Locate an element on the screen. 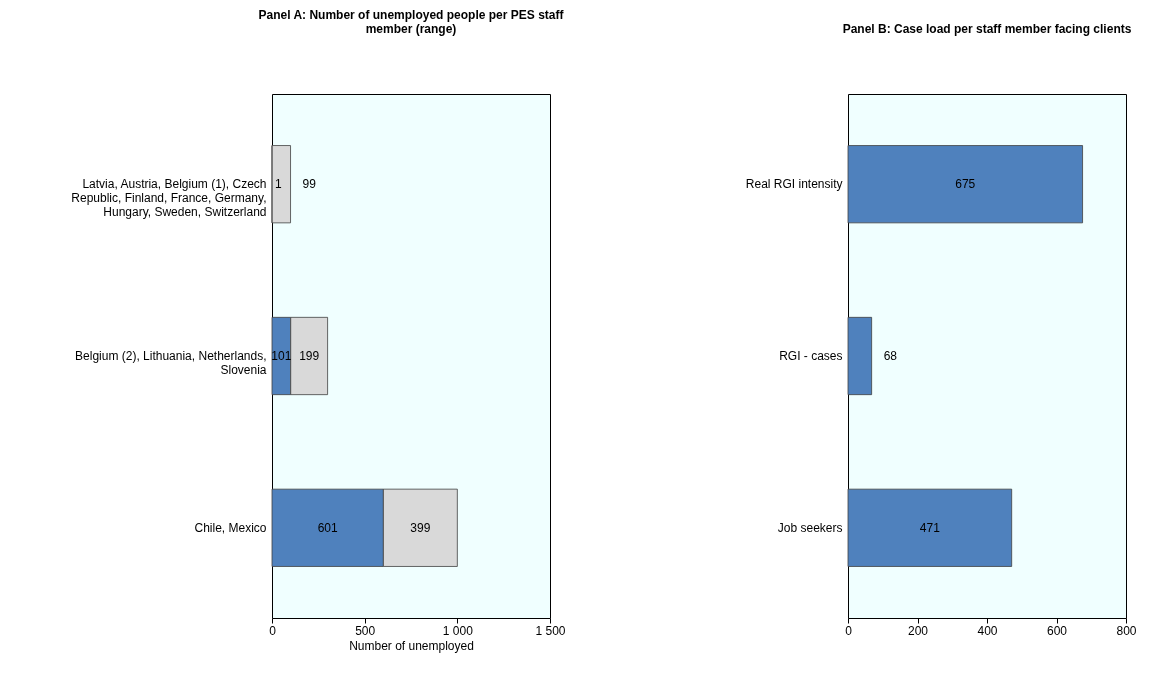 This screenshot has height=680, width=1152. data-label: 1 is located at coordinates (278, 184).